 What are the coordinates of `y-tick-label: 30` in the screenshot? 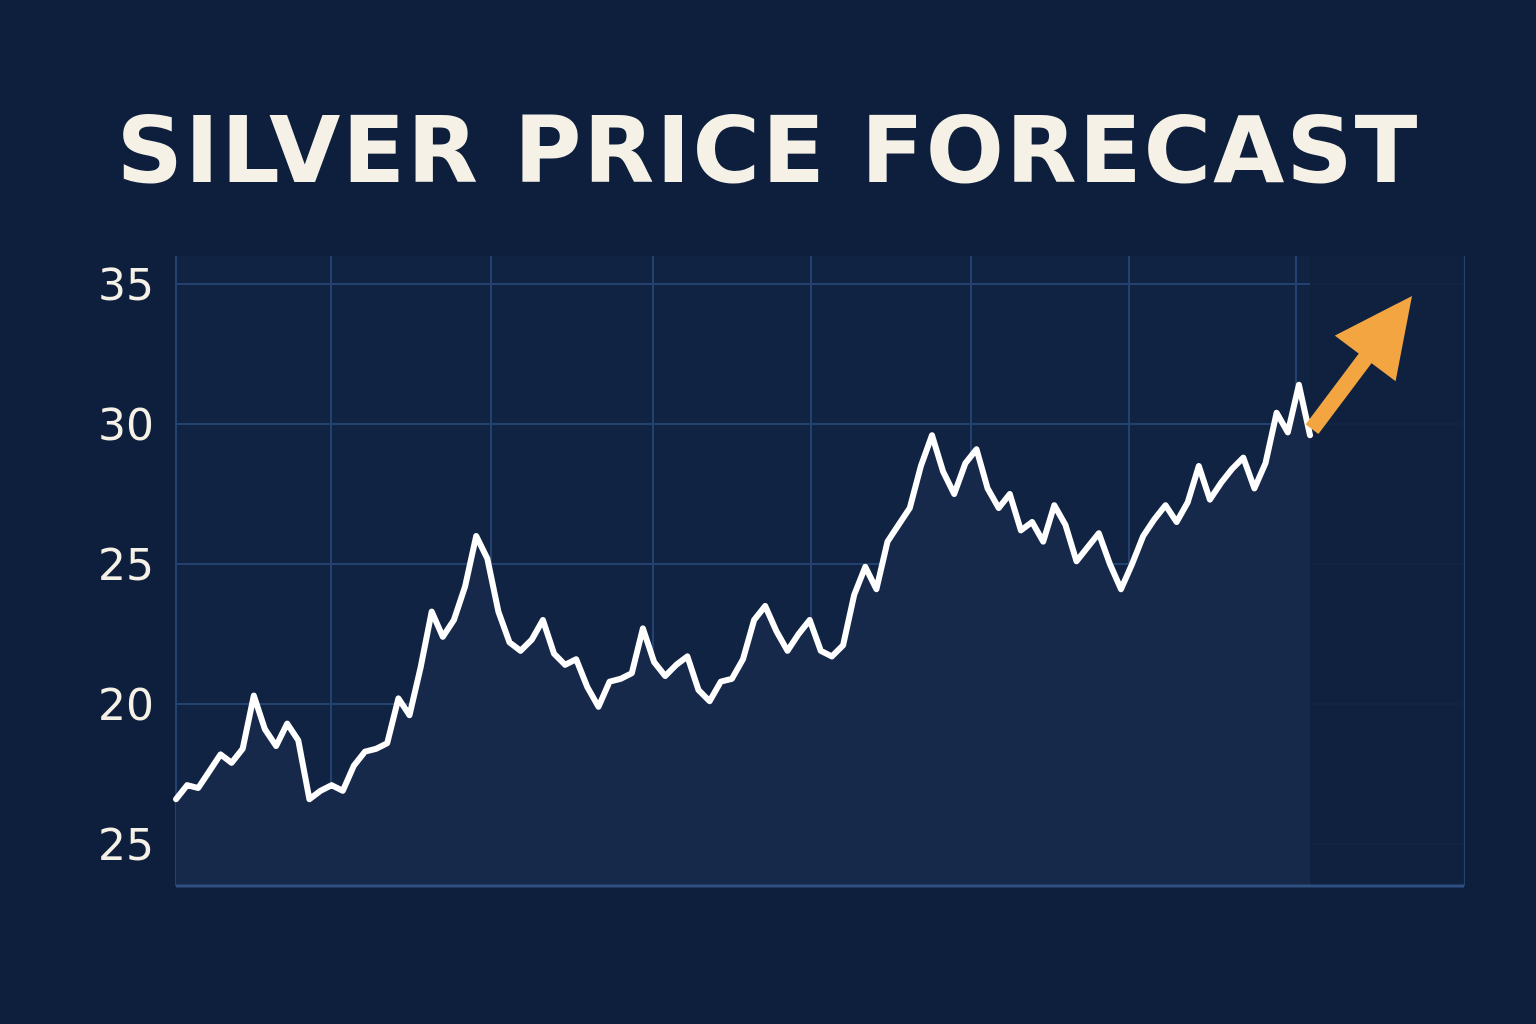 It's located at (126, 425).